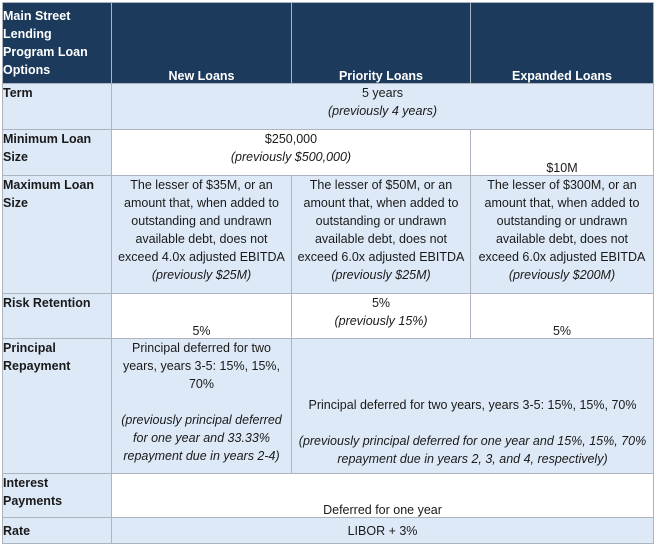 The image size is (656, 551). I want to click on max-loan-new-line: exceed 4.0x adjusted EBITDA, so click(201, 257).